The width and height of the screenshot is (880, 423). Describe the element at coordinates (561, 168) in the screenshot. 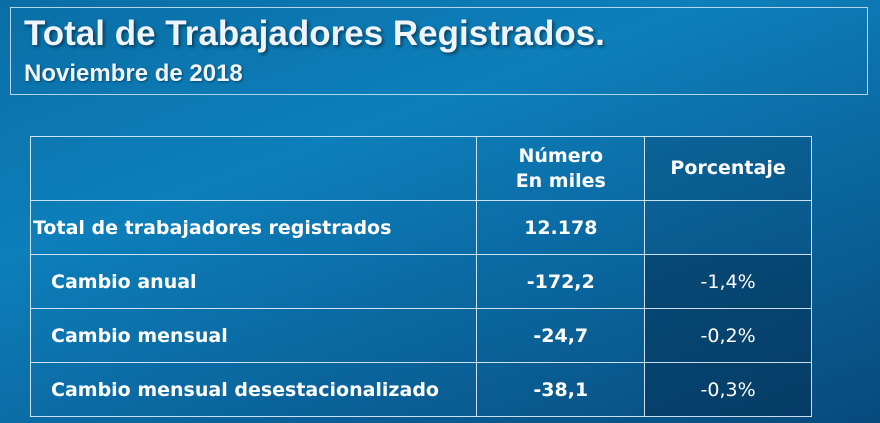

I see `header-number: Número En miles` at that location.